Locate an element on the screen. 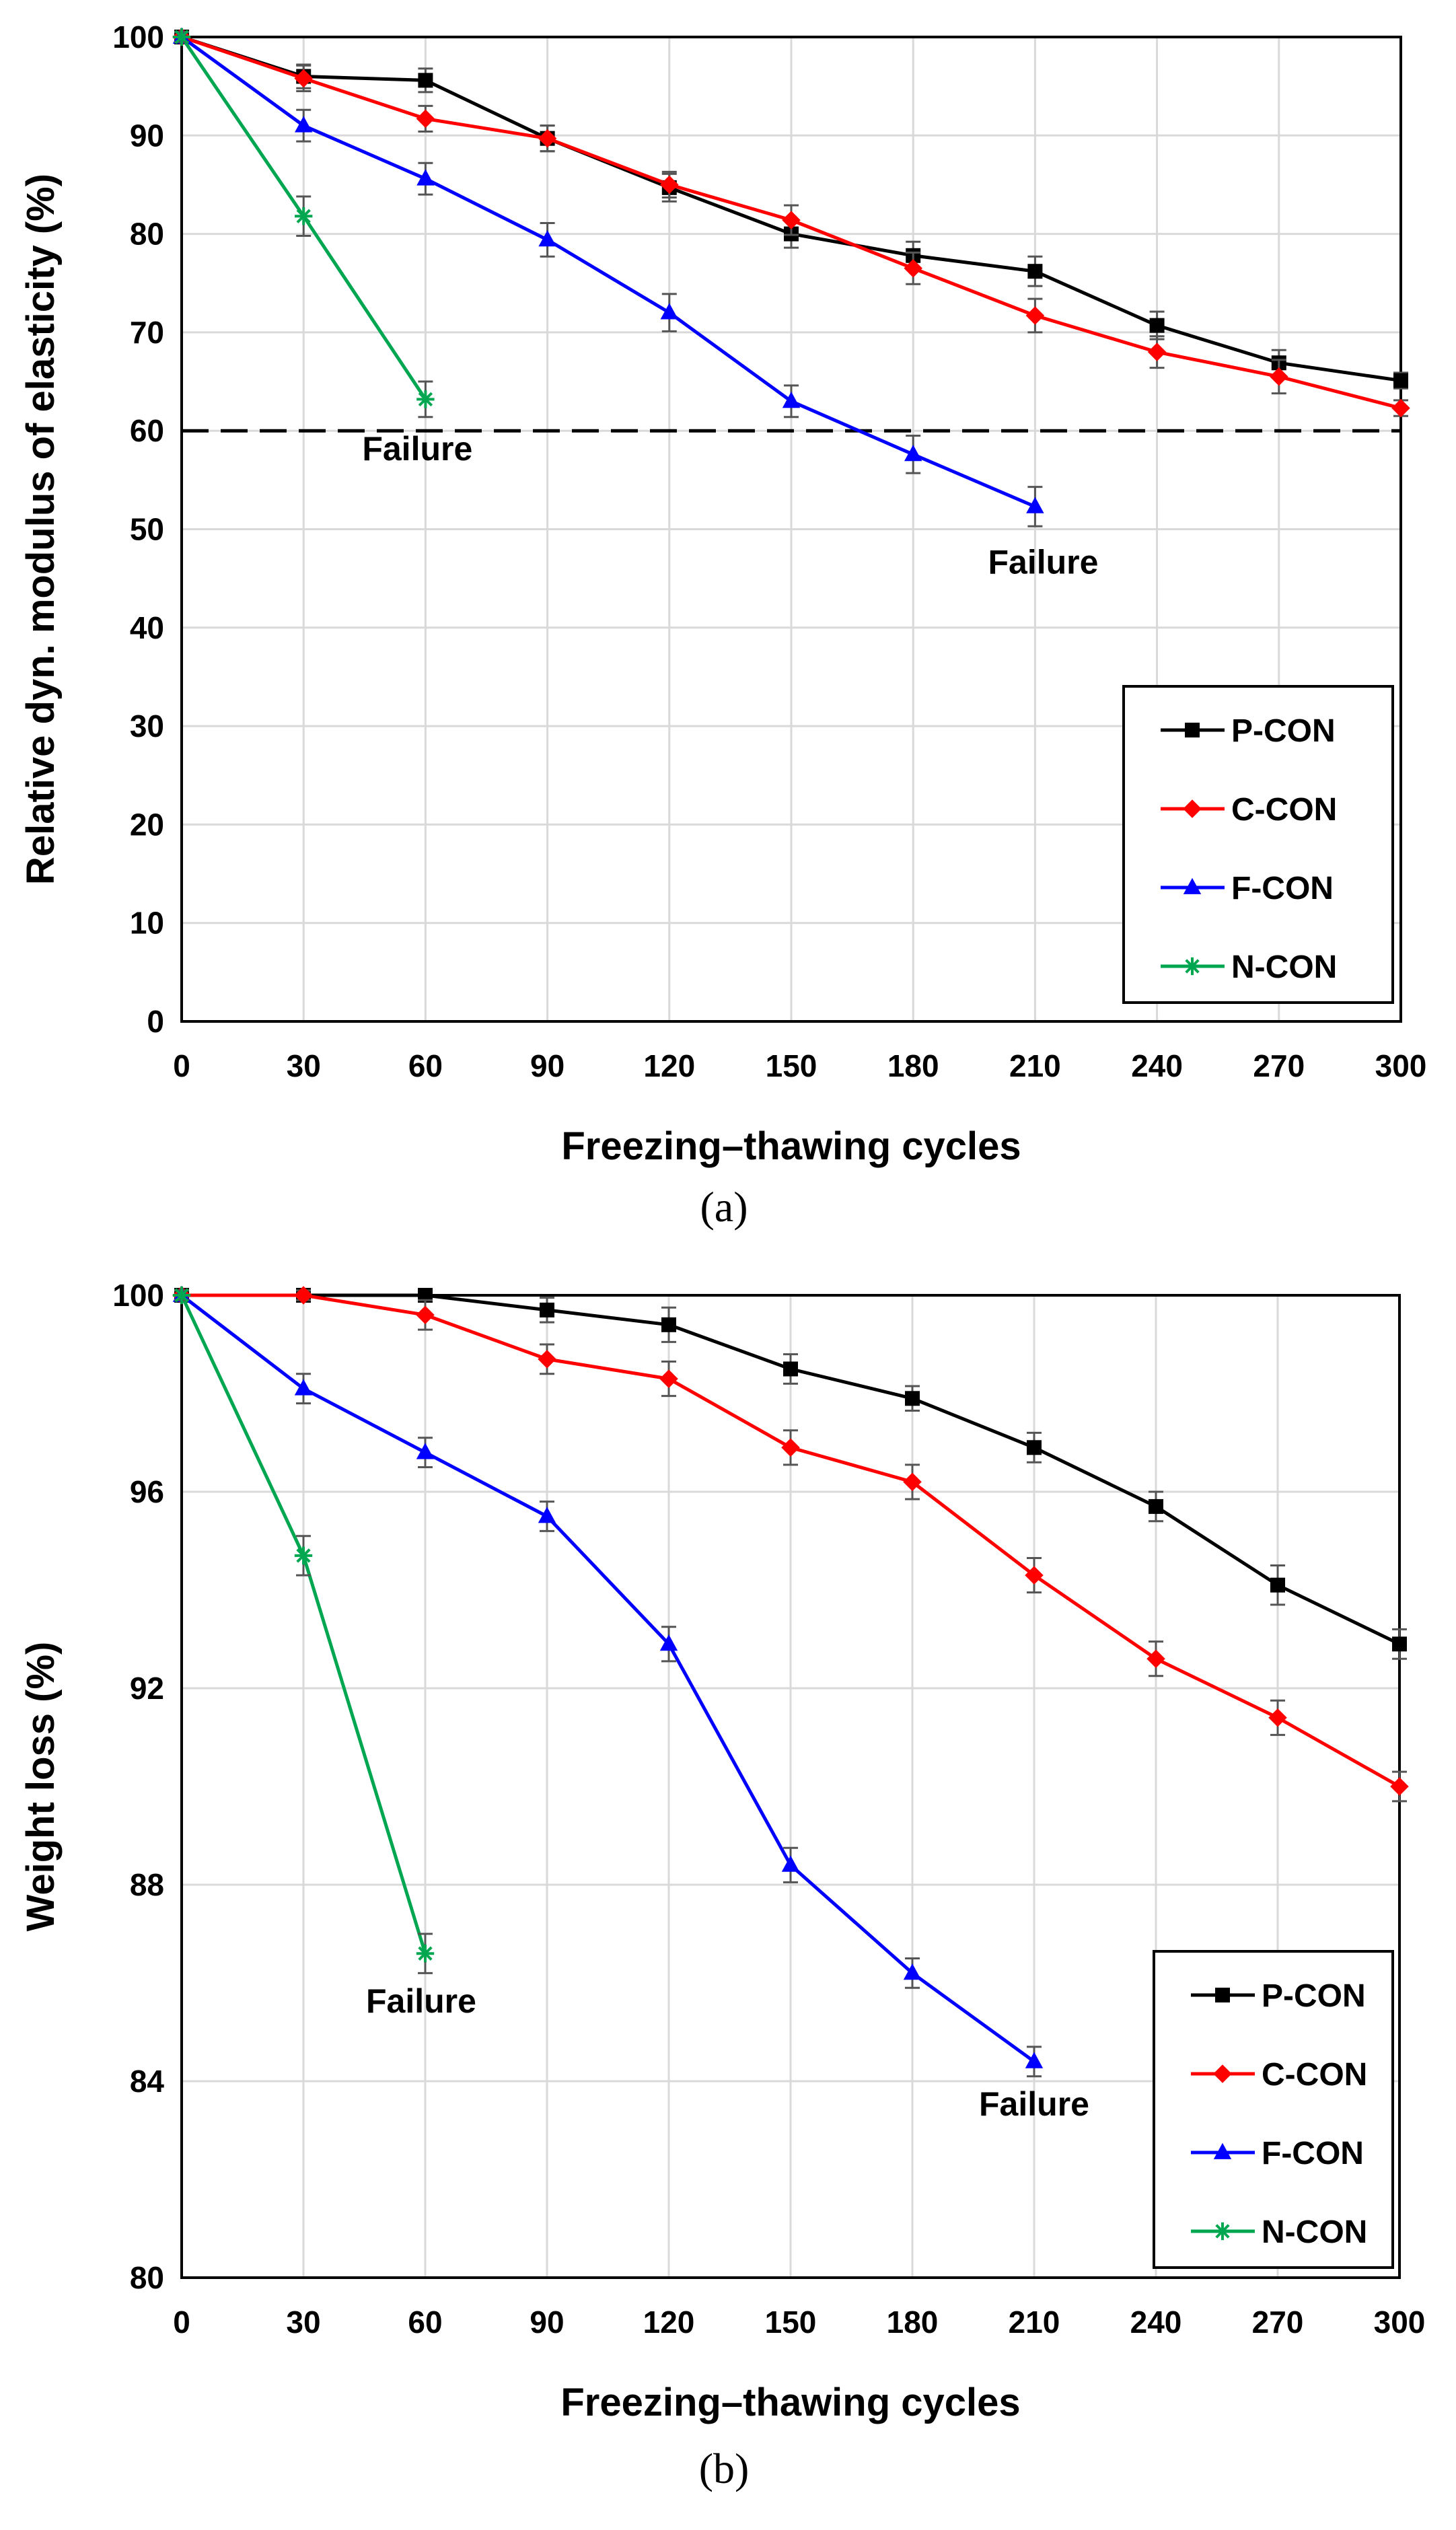 This screenshot has height=2530, width=1456. y-tick-label: 88 is located at coordinates (147, 1885).